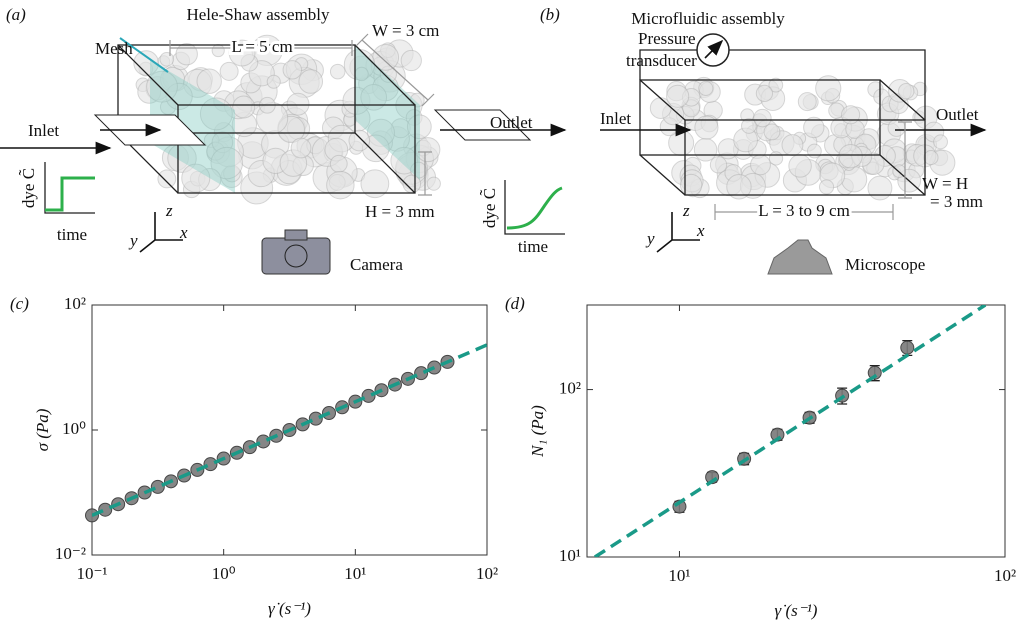 The width and height of the screenshot is (1027, 632). What do you see at coordinates (537, 431) in the screenshot?
I see `y-axis-label: N₁ (Pa)` at bounding box center [537, 431].